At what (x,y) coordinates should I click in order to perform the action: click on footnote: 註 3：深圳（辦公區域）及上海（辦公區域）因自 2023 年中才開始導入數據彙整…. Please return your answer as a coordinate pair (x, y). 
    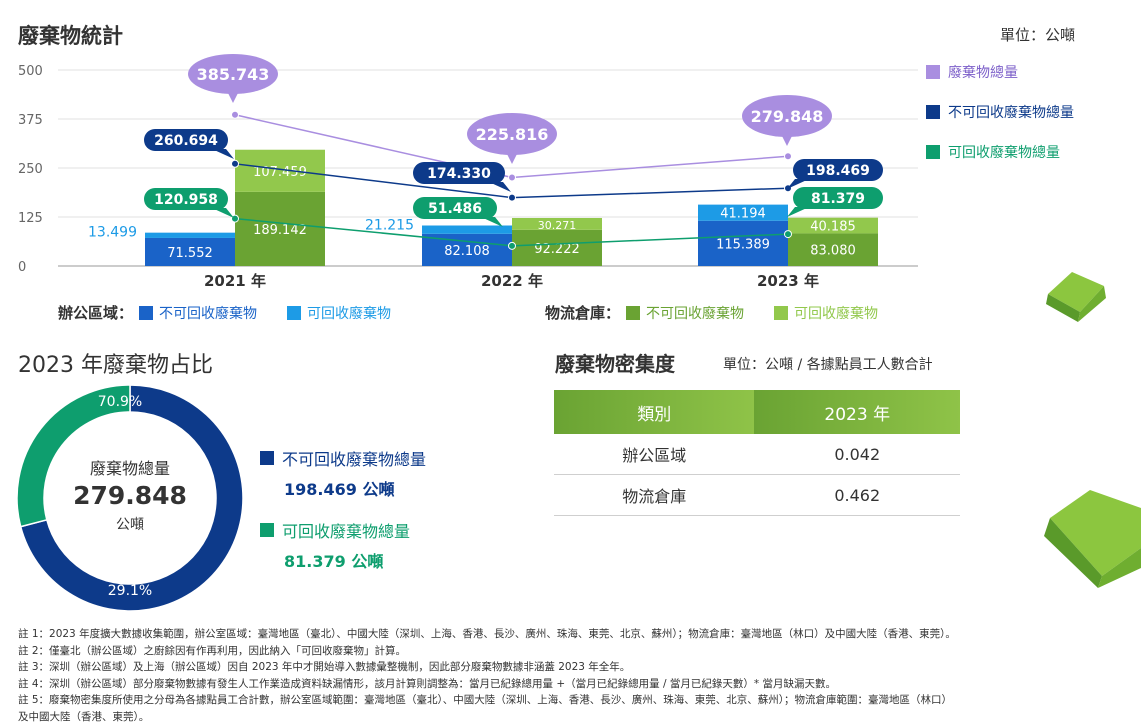
    Looking at the image, I should click on (573, 667).